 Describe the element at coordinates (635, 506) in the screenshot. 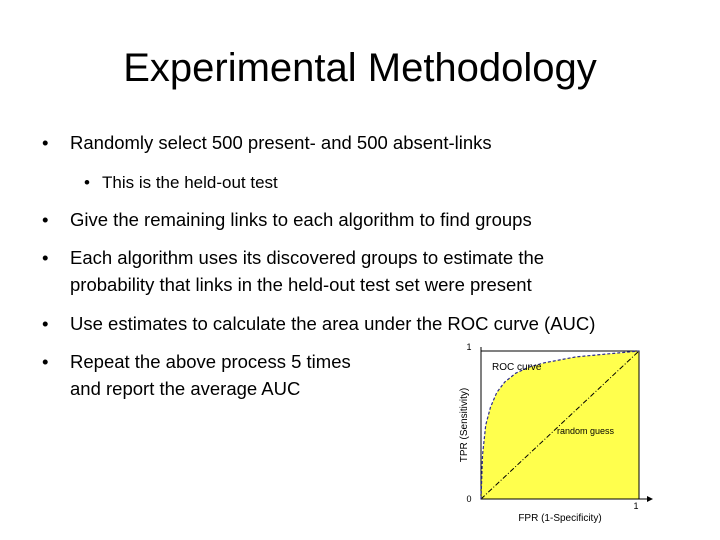

I see `x-tick-label-1: 1` at that location.